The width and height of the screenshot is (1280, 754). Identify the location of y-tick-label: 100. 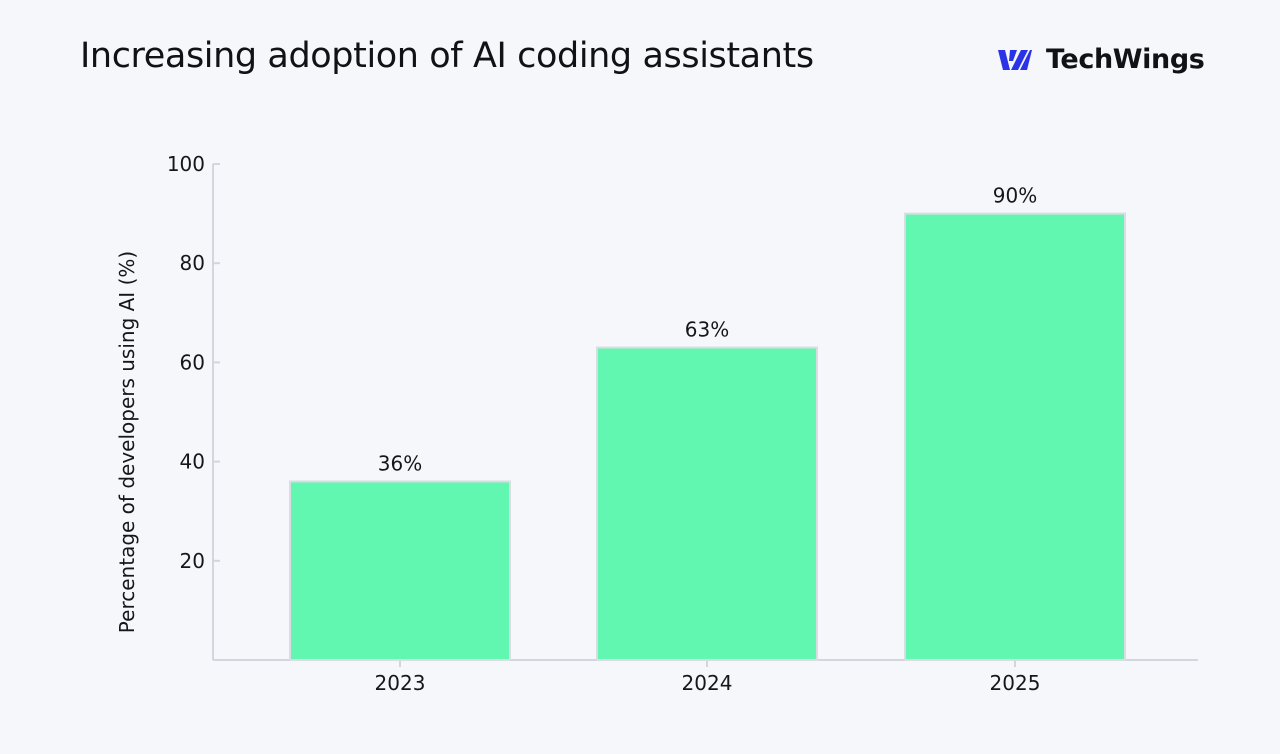
(186, 164).